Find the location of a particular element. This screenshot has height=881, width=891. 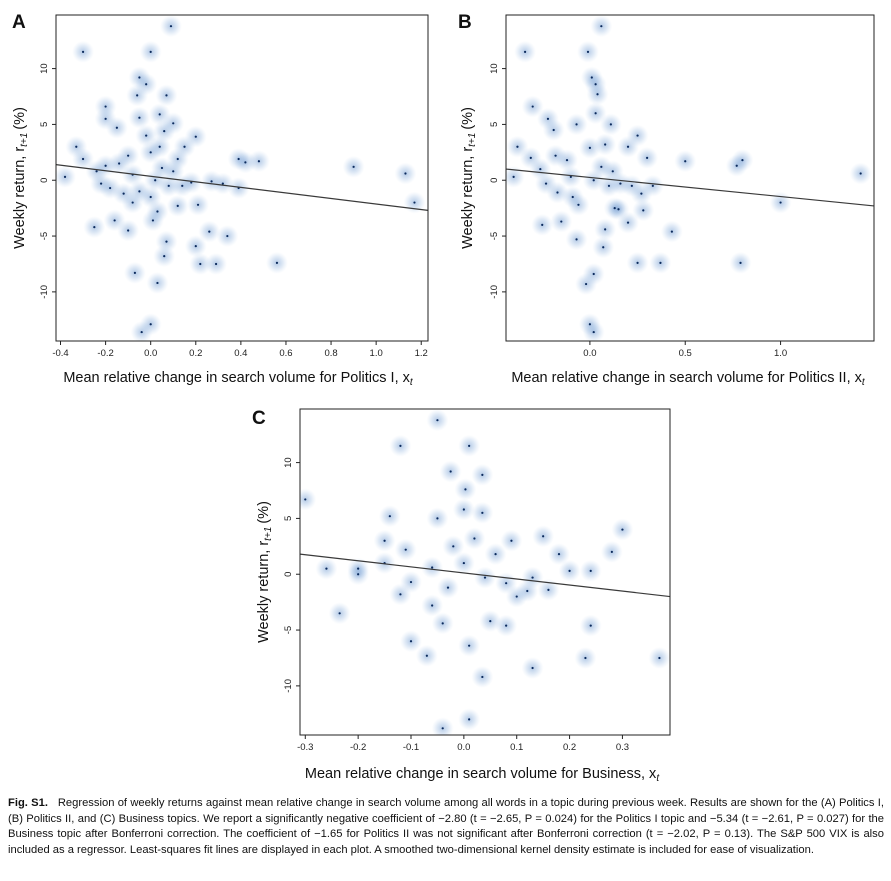

y-tick-label-c: -10 is located at coordinates (288, 686).